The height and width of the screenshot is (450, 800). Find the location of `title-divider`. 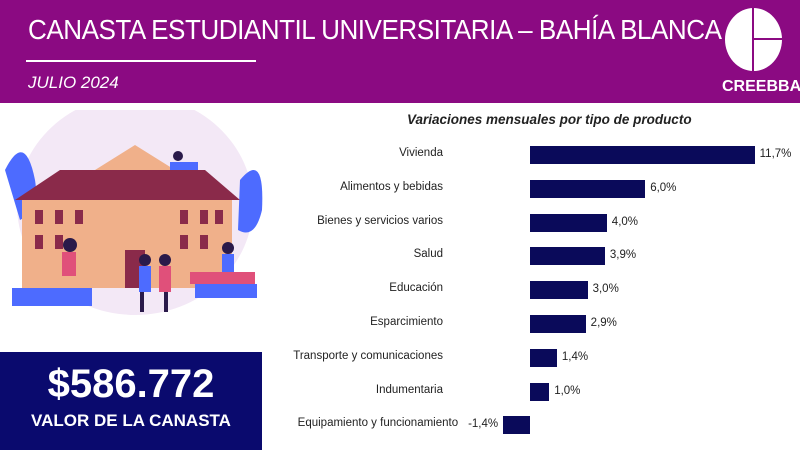

title-divider is located at coordinates (141, 61).